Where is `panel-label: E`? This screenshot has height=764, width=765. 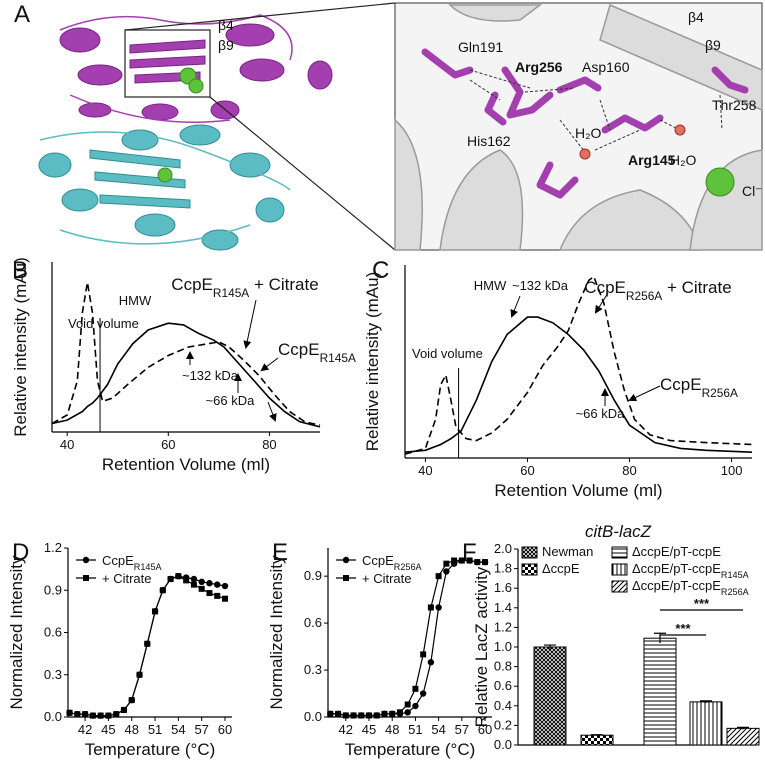 panel-label: E is located at coordinates (280, 552).